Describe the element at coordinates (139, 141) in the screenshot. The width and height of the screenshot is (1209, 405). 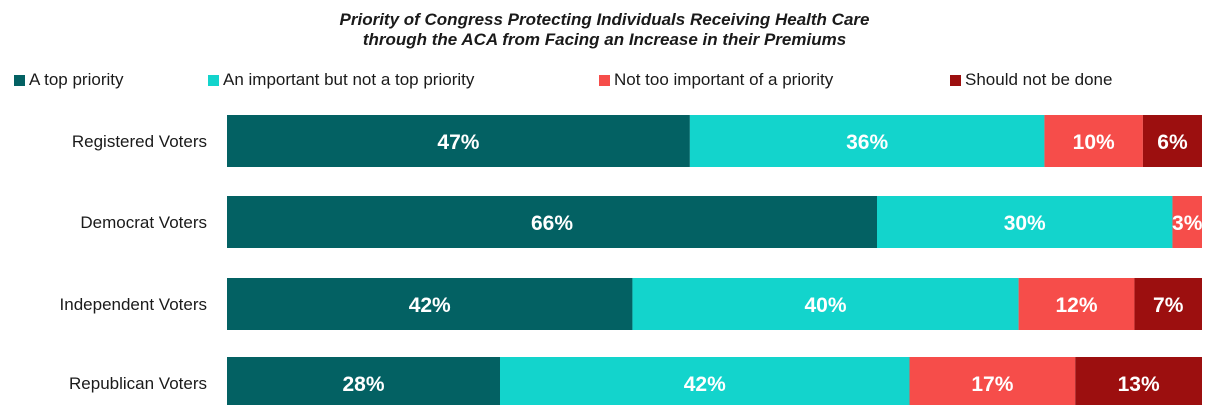
I see `category-label: Registered Voters` at that location.